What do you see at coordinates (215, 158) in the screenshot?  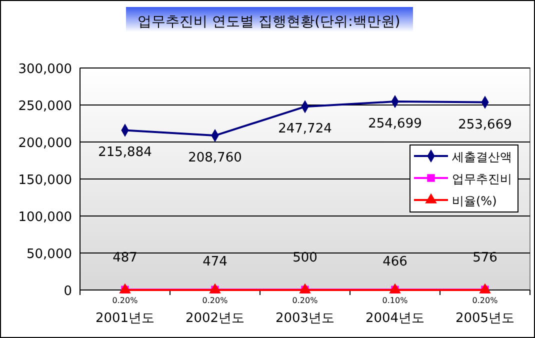 I see `data-label: 208,760` at bounding box center [215, 158].